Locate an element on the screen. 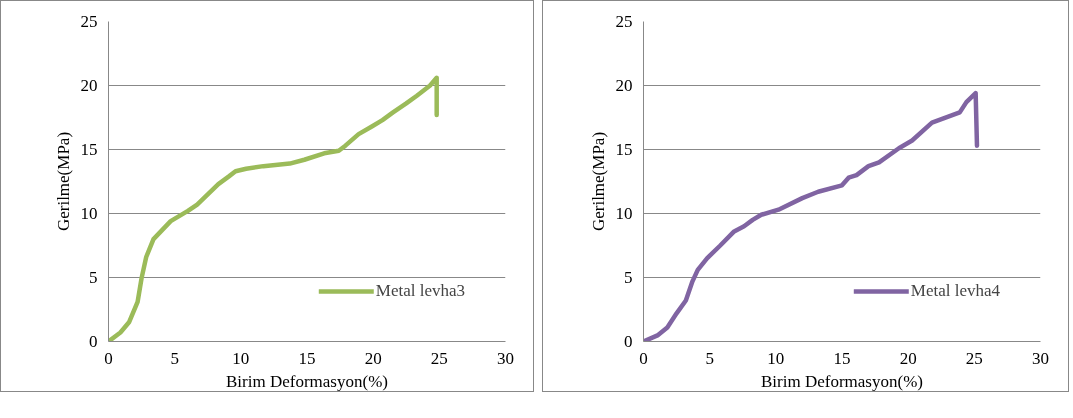 The width and height of the screenshot is (1073, 418). legend-label: Metal levha3 is located at coordinates (420, 291).